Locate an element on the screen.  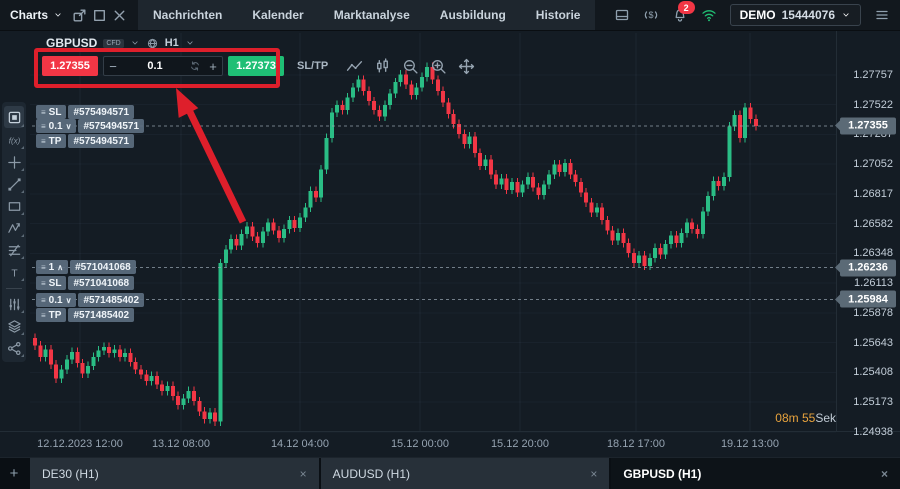
tab-historie: Historie is located at coordinates (558, 15).